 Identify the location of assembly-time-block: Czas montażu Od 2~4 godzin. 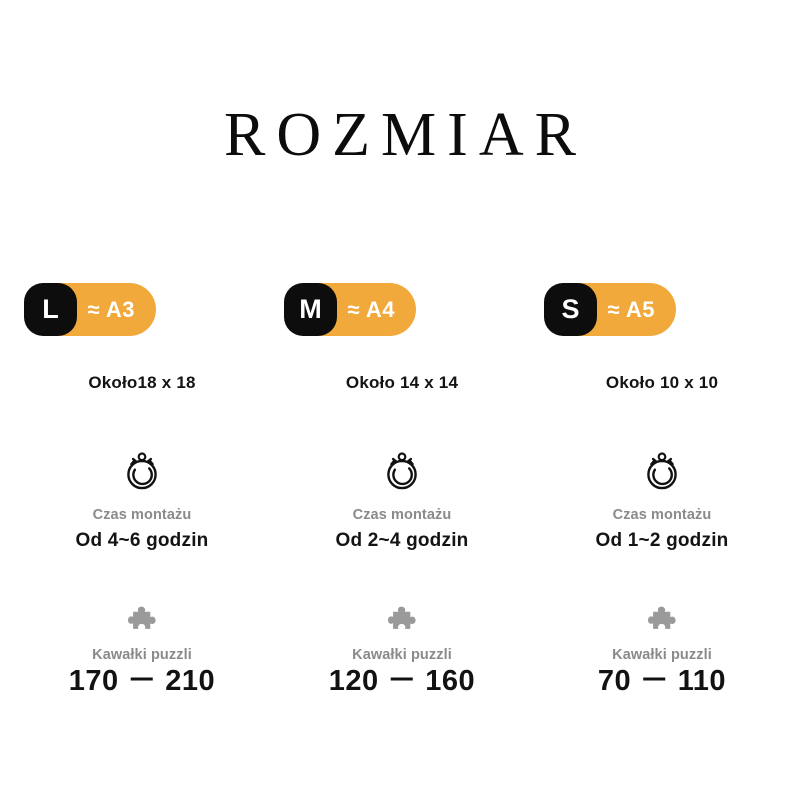
(402, 499).